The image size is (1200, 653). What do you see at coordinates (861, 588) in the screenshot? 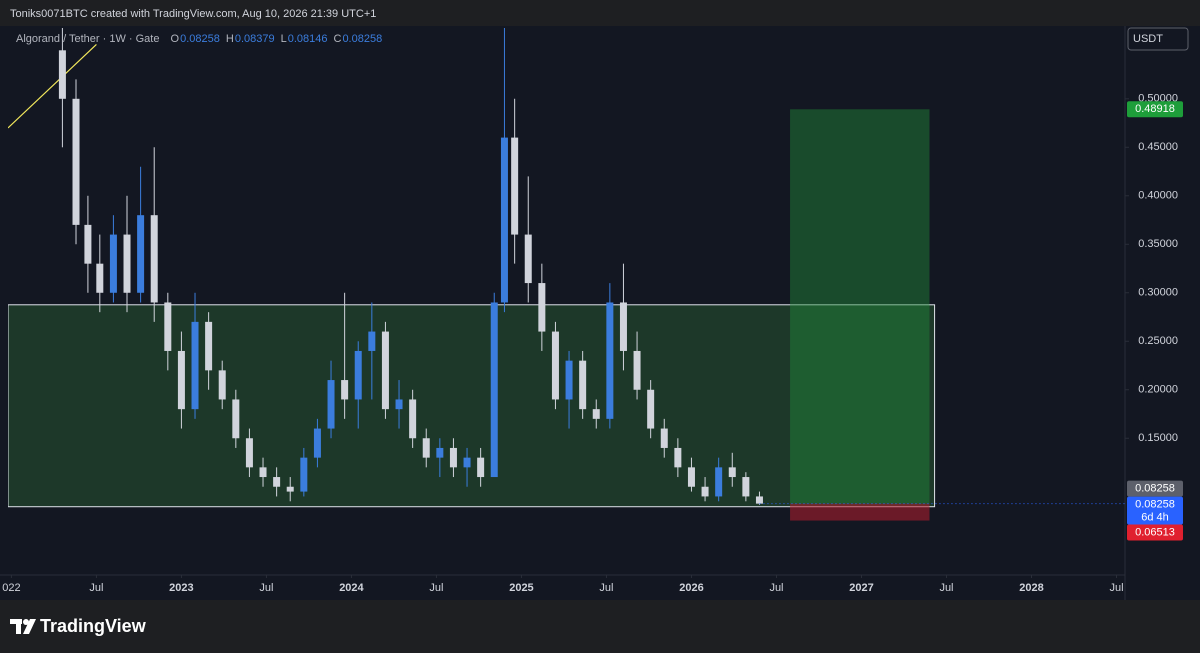
I see `x-tick-label: 2027` at bounding box center [861, 588].